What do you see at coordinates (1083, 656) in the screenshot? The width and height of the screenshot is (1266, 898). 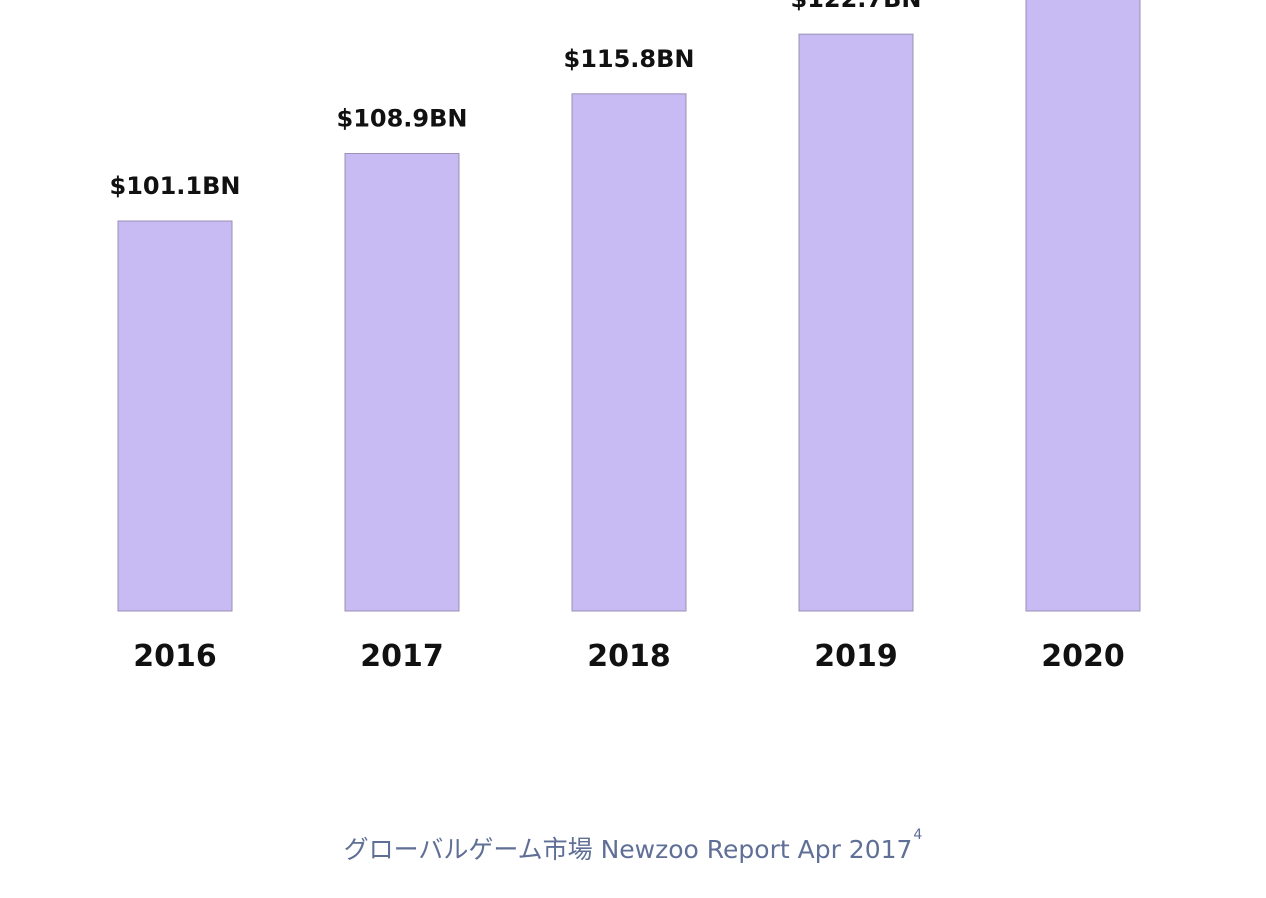 I see `x-tick-label-2020: 2020` at bounding box center [1083, 656].